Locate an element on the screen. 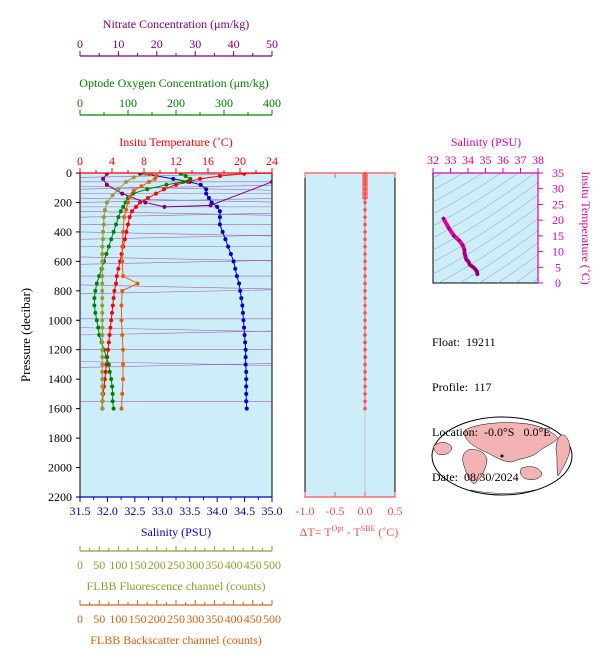 The height and width of the screenshot is (663, 609). location-value: -0.0°S 0.0°E is located at coordinates (517, 432).